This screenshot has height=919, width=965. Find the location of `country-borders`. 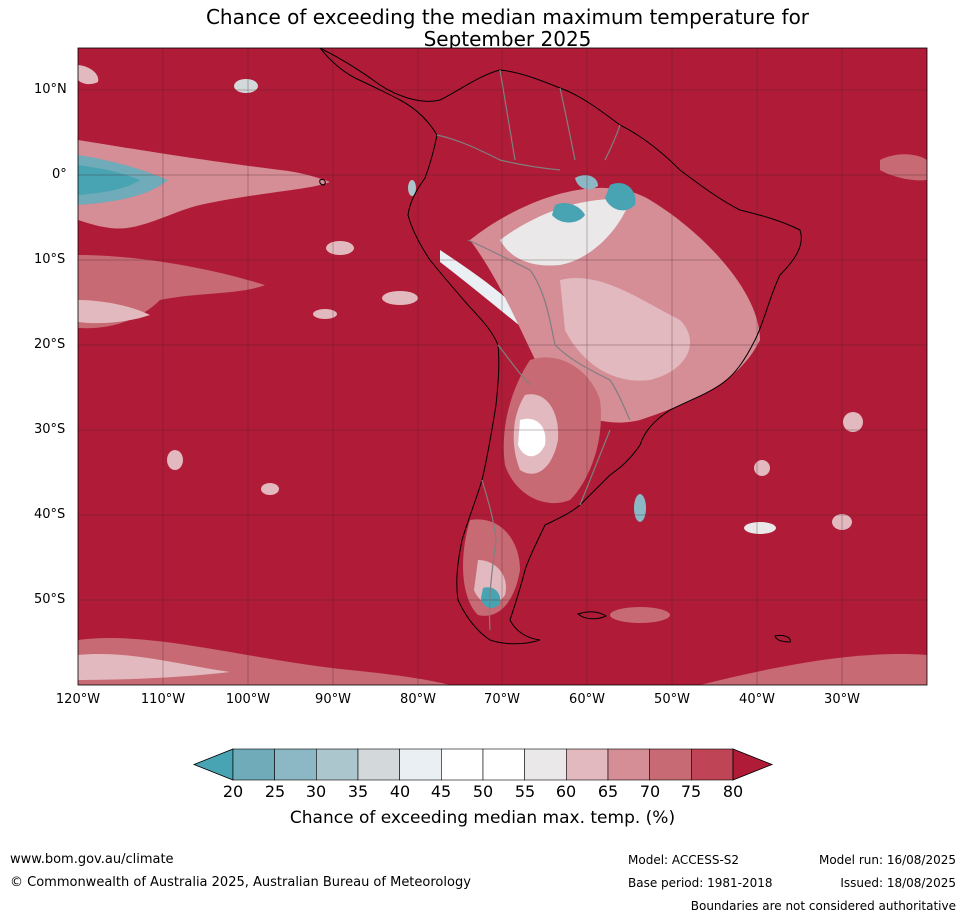

country-borders is located at coordinates (533, 350).